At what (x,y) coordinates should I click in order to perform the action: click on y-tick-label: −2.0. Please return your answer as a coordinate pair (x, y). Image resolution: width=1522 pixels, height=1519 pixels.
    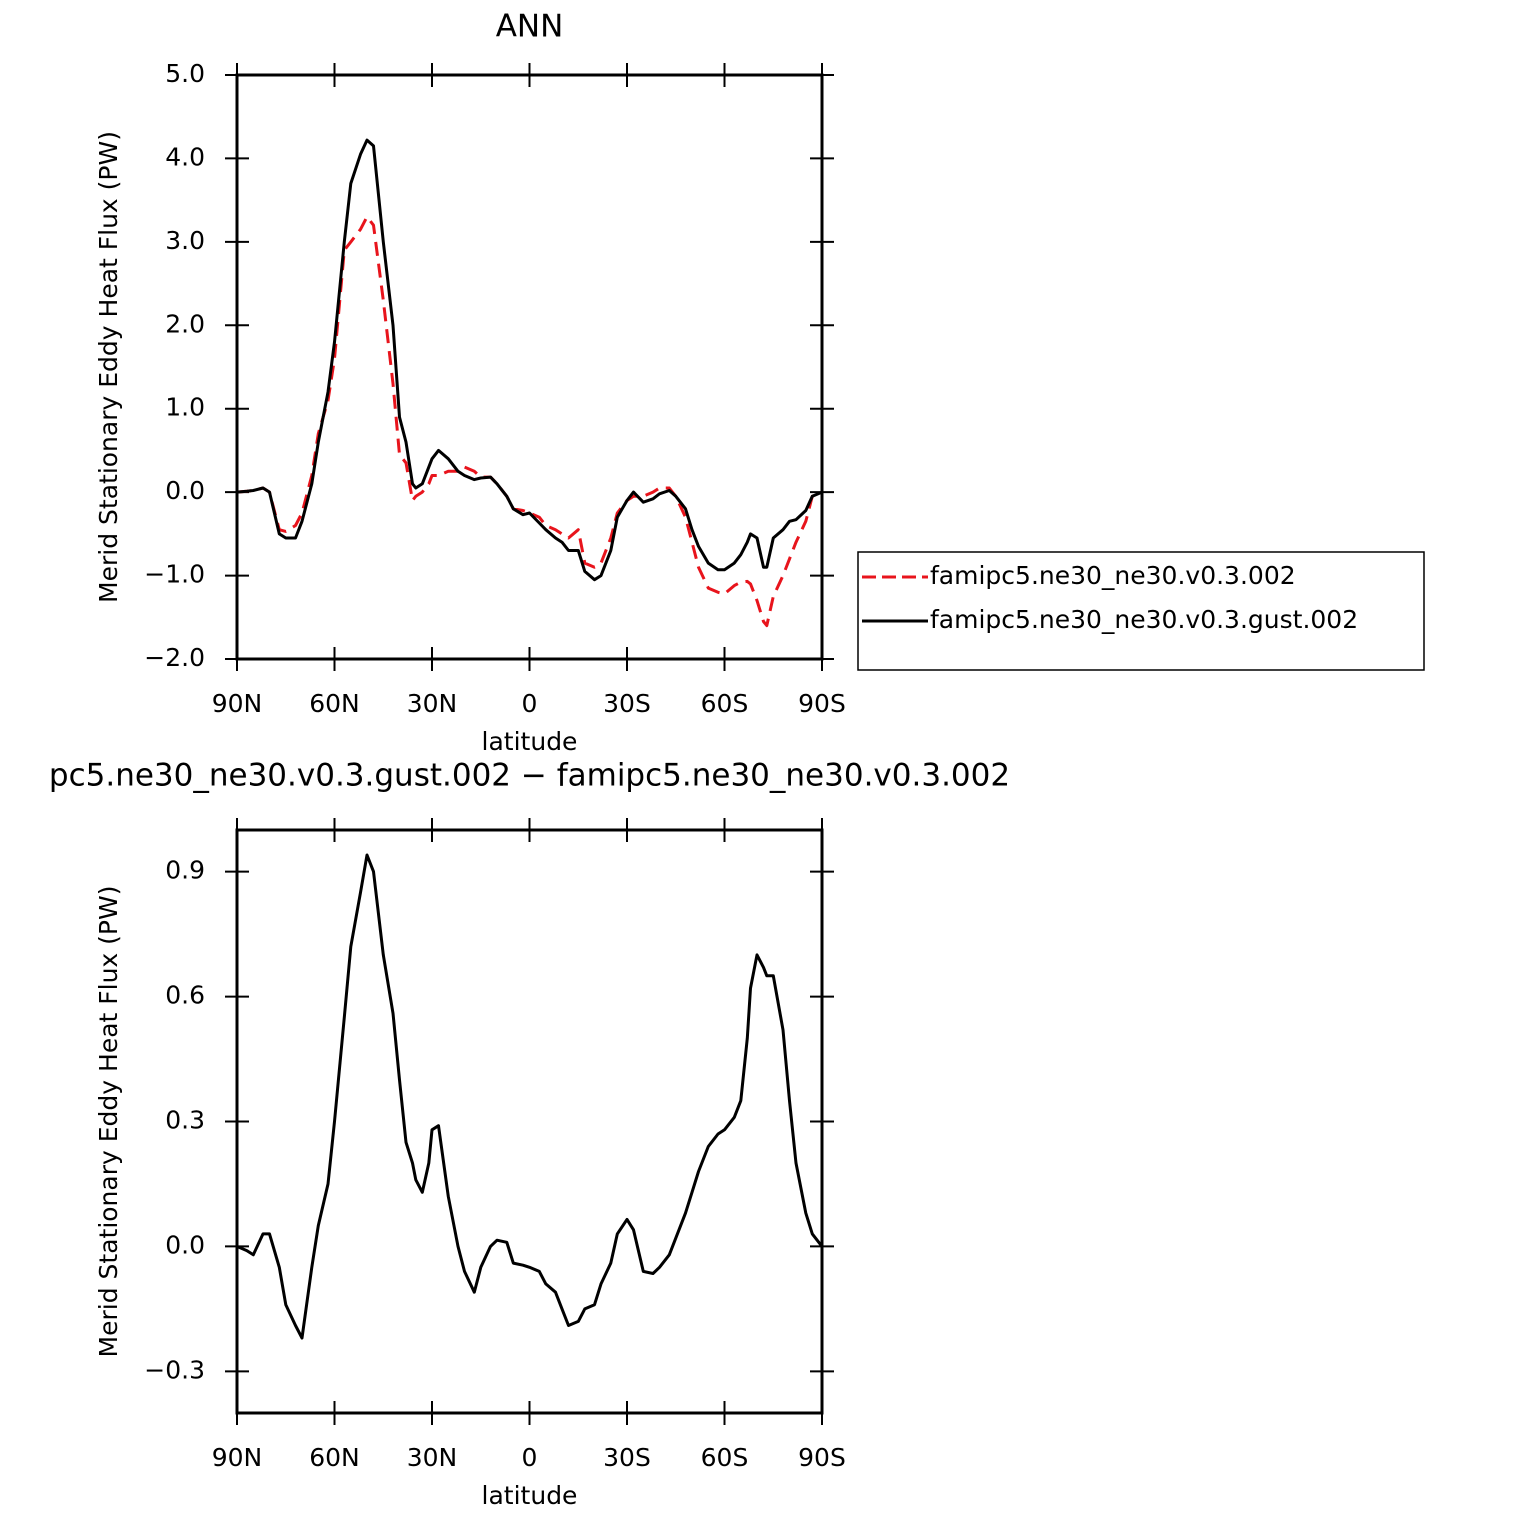
    Looking at the image, I should click on (174, 657).